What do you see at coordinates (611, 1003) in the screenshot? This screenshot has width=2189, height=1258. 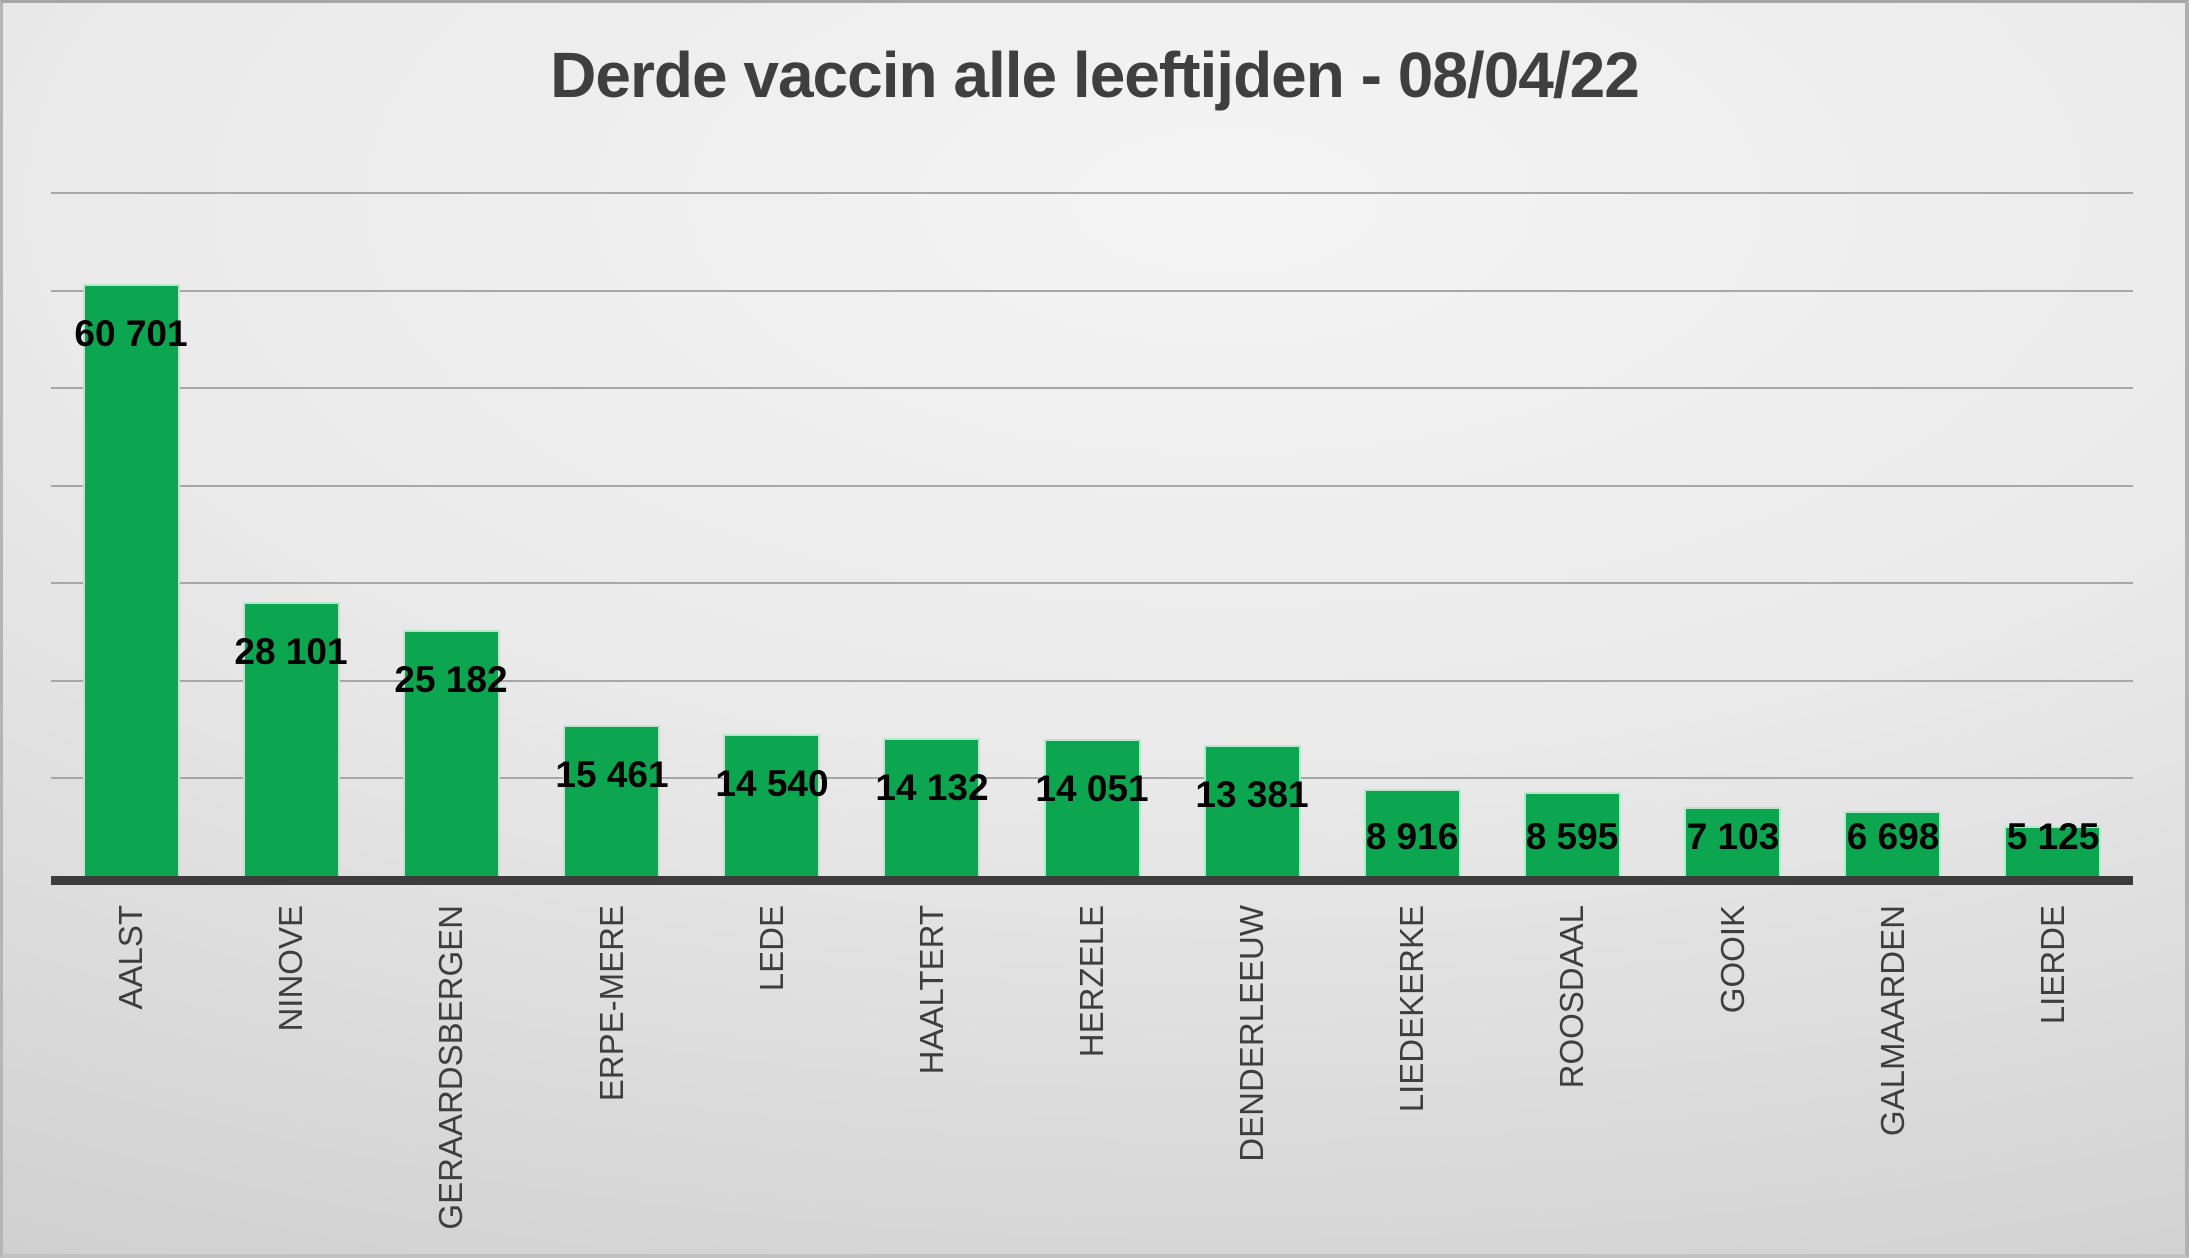 I see `x-axis-category-label-erpe-mere: ERPE-MERE` at bounding box center [611, 1003].